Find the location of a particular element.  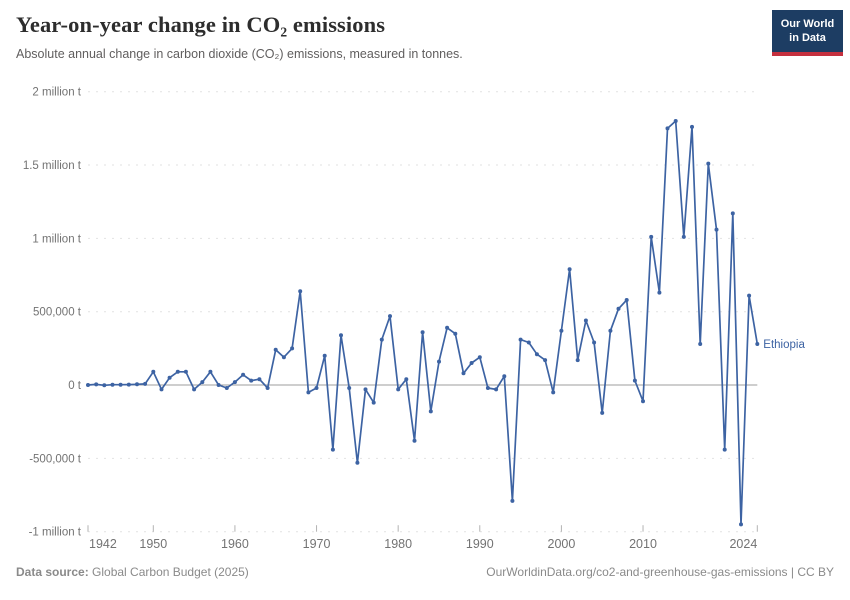

y-tick-label: -500,000 t is located at coordinates (55, 459).